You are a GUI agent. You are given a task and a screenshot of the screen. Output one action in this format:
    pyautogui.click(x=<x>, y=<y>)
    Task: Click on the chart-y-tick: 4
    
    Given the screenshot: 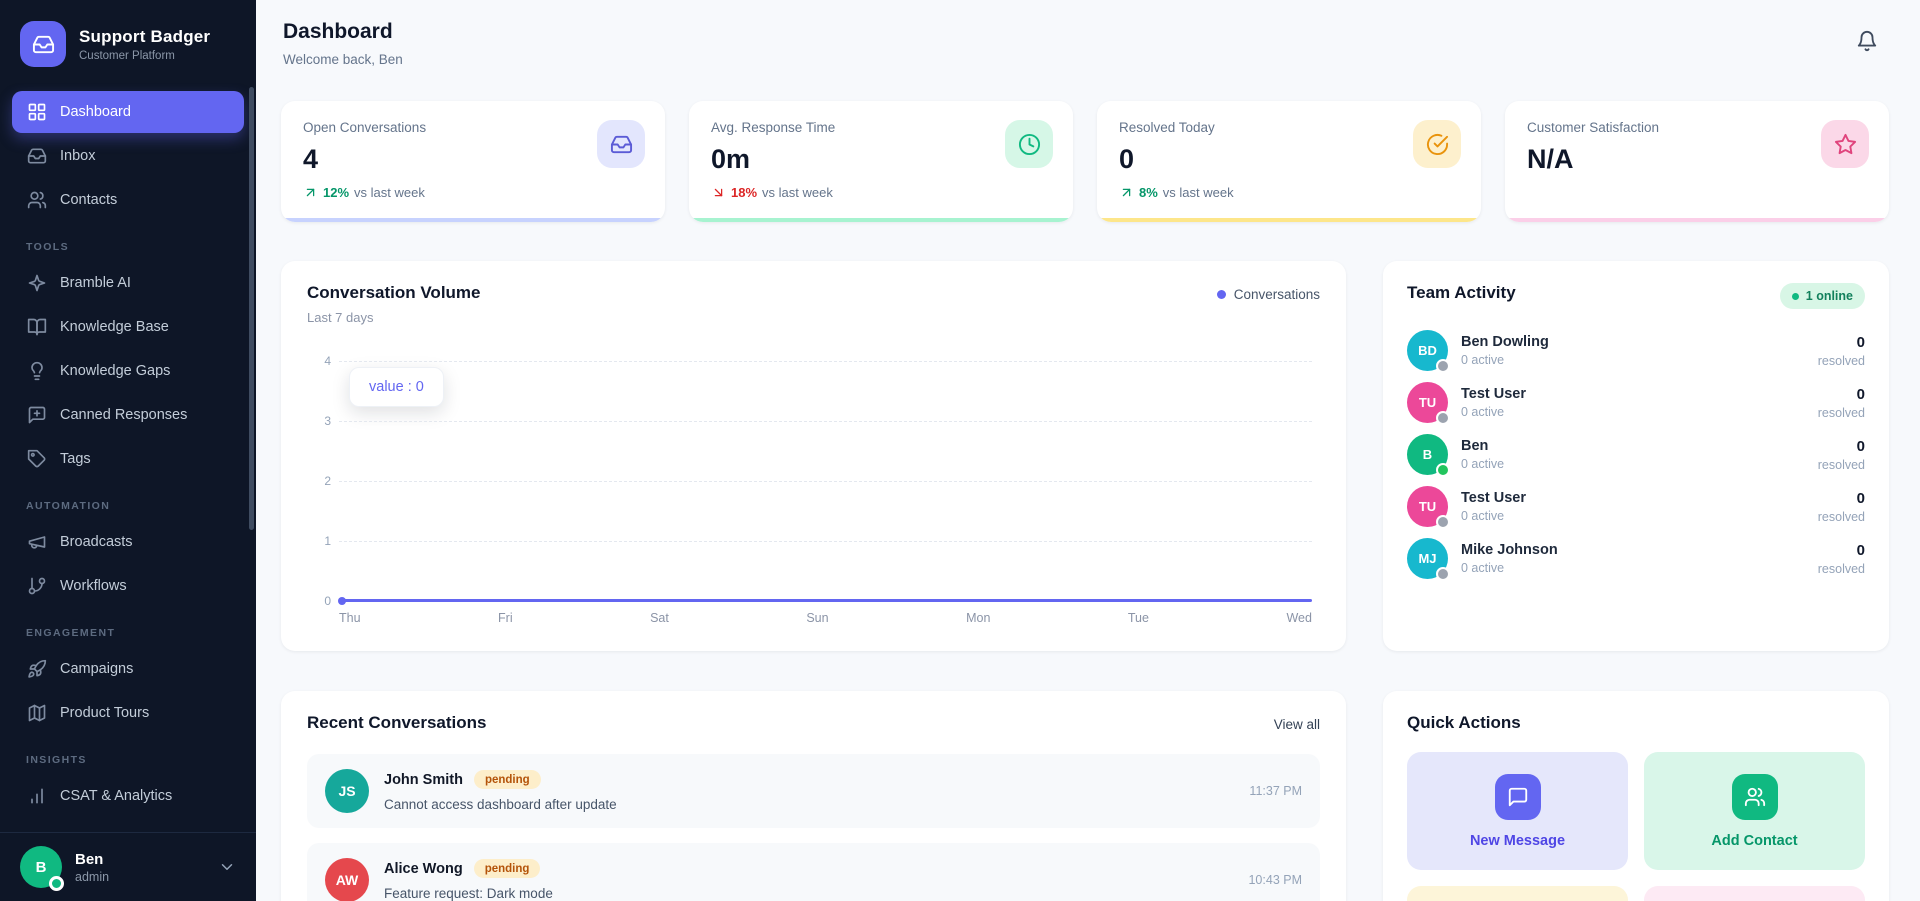 What is the action you would take?
    pyautogui.click(x=327, y=361)
    